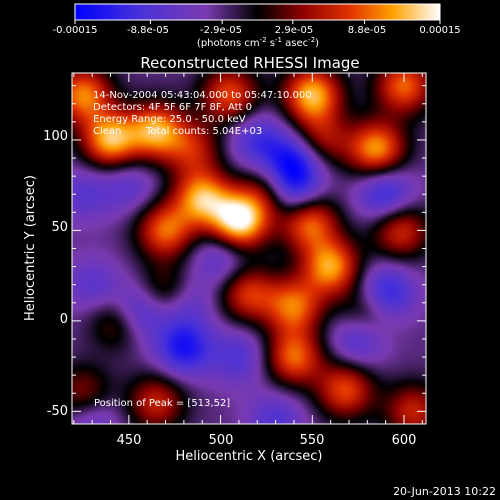  I want to click on y-axis-label: Heliocentric Y (arcsec), so click(30, 248).